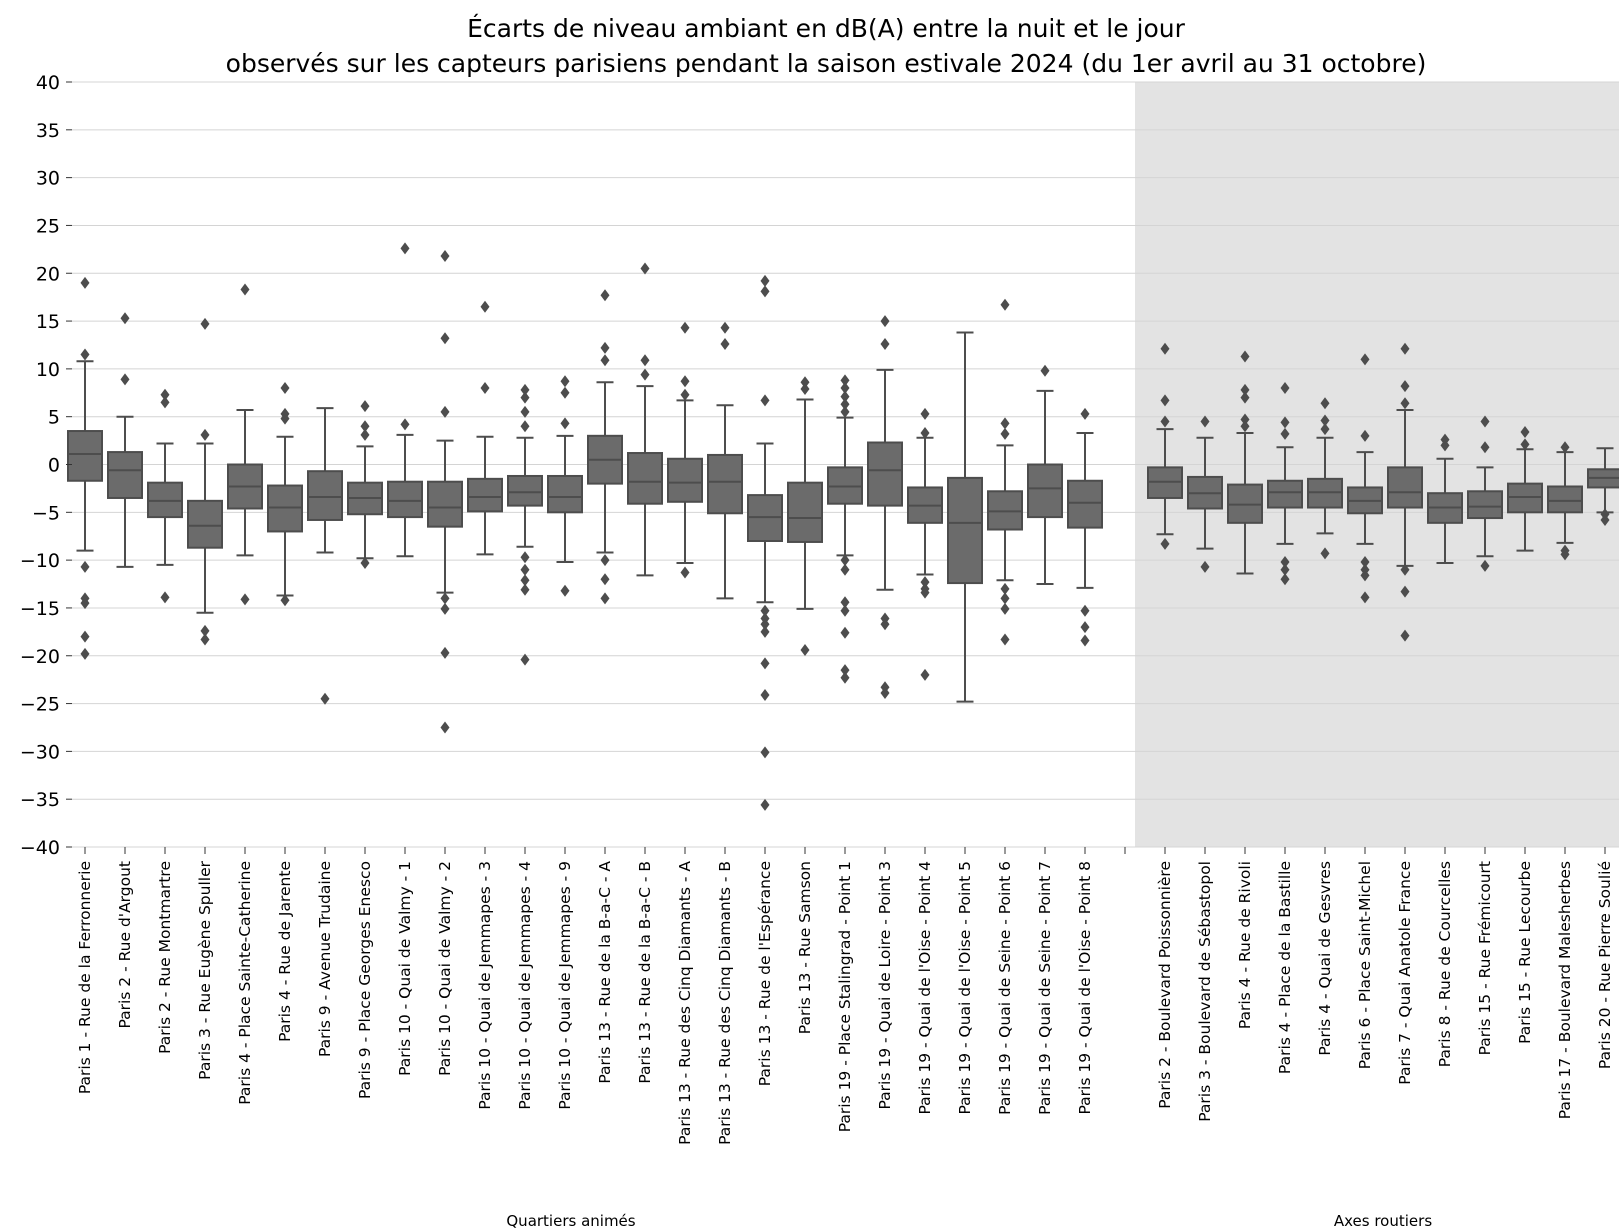 The width and height of the screenshot is (1619, 1232). I want to click on y-tick-label: −40, so click(40, 848).